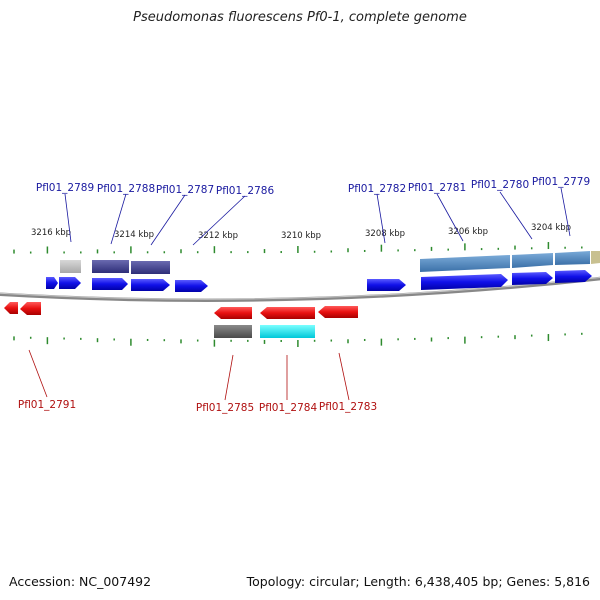 The height and width of the screenshot is (600, 600). What do you see at coordinates (468, 232) in the screenshot?
I see `scale-label-3206: 3206 kbp` at bounding box center [468, 232].